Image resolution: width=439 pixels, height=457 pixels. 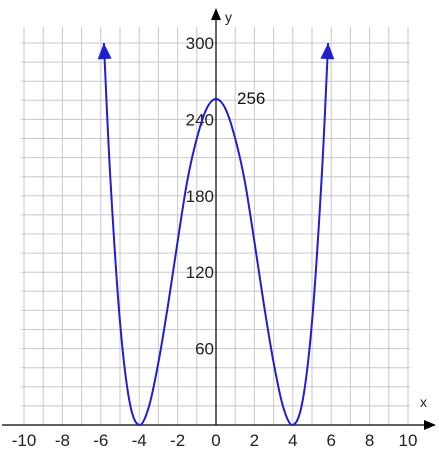 What do you see at coordinates (204, 349) in the screenshot?
I see `y-tick-label: 60` at bounding box center [204, 349].